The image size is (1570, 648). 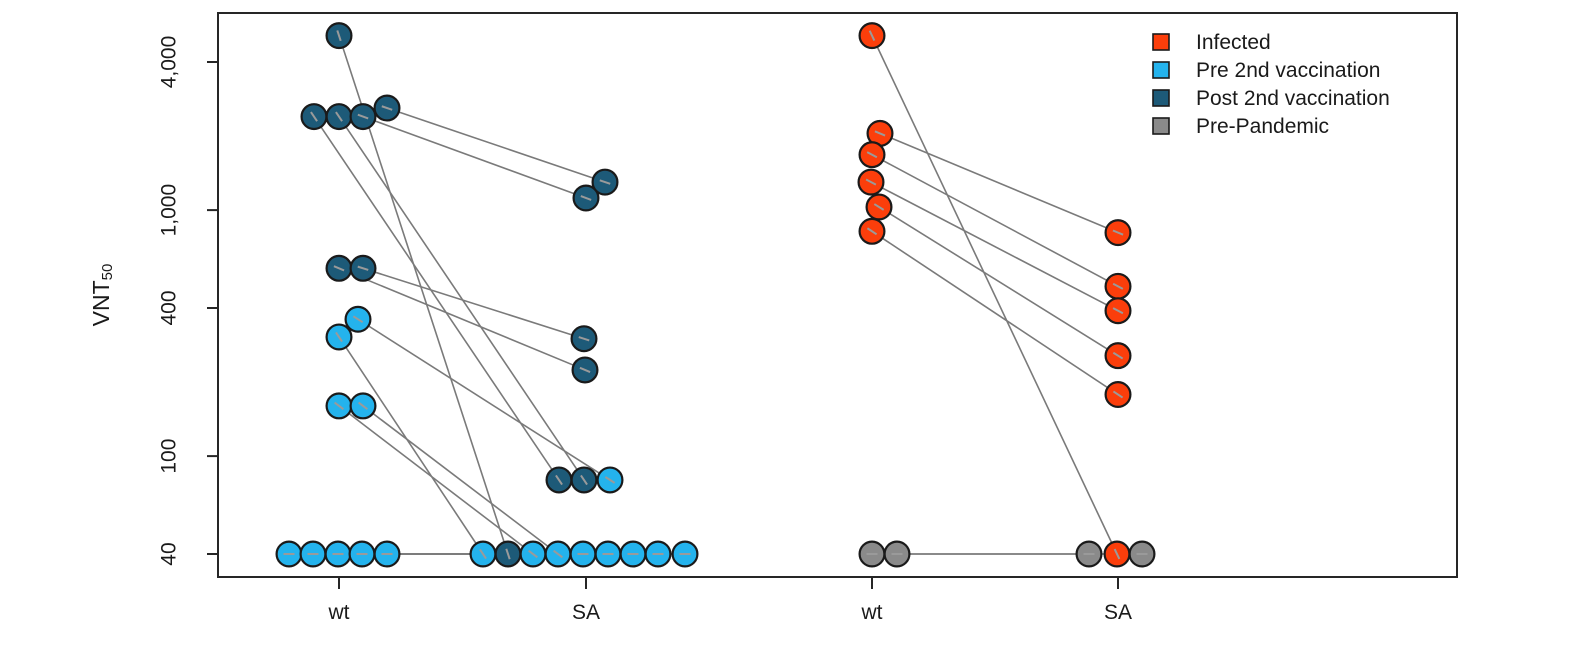 I want to click on y-axis-title: VNT50, so click(x=102, y=295).